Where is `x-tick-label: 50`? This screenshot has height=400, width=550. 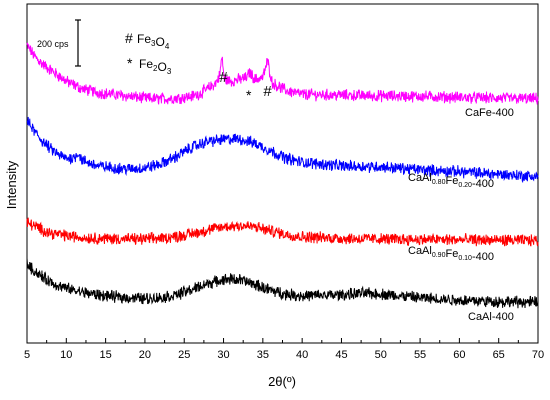 x-tick-label: 50 is located at coordinates (381, 355).